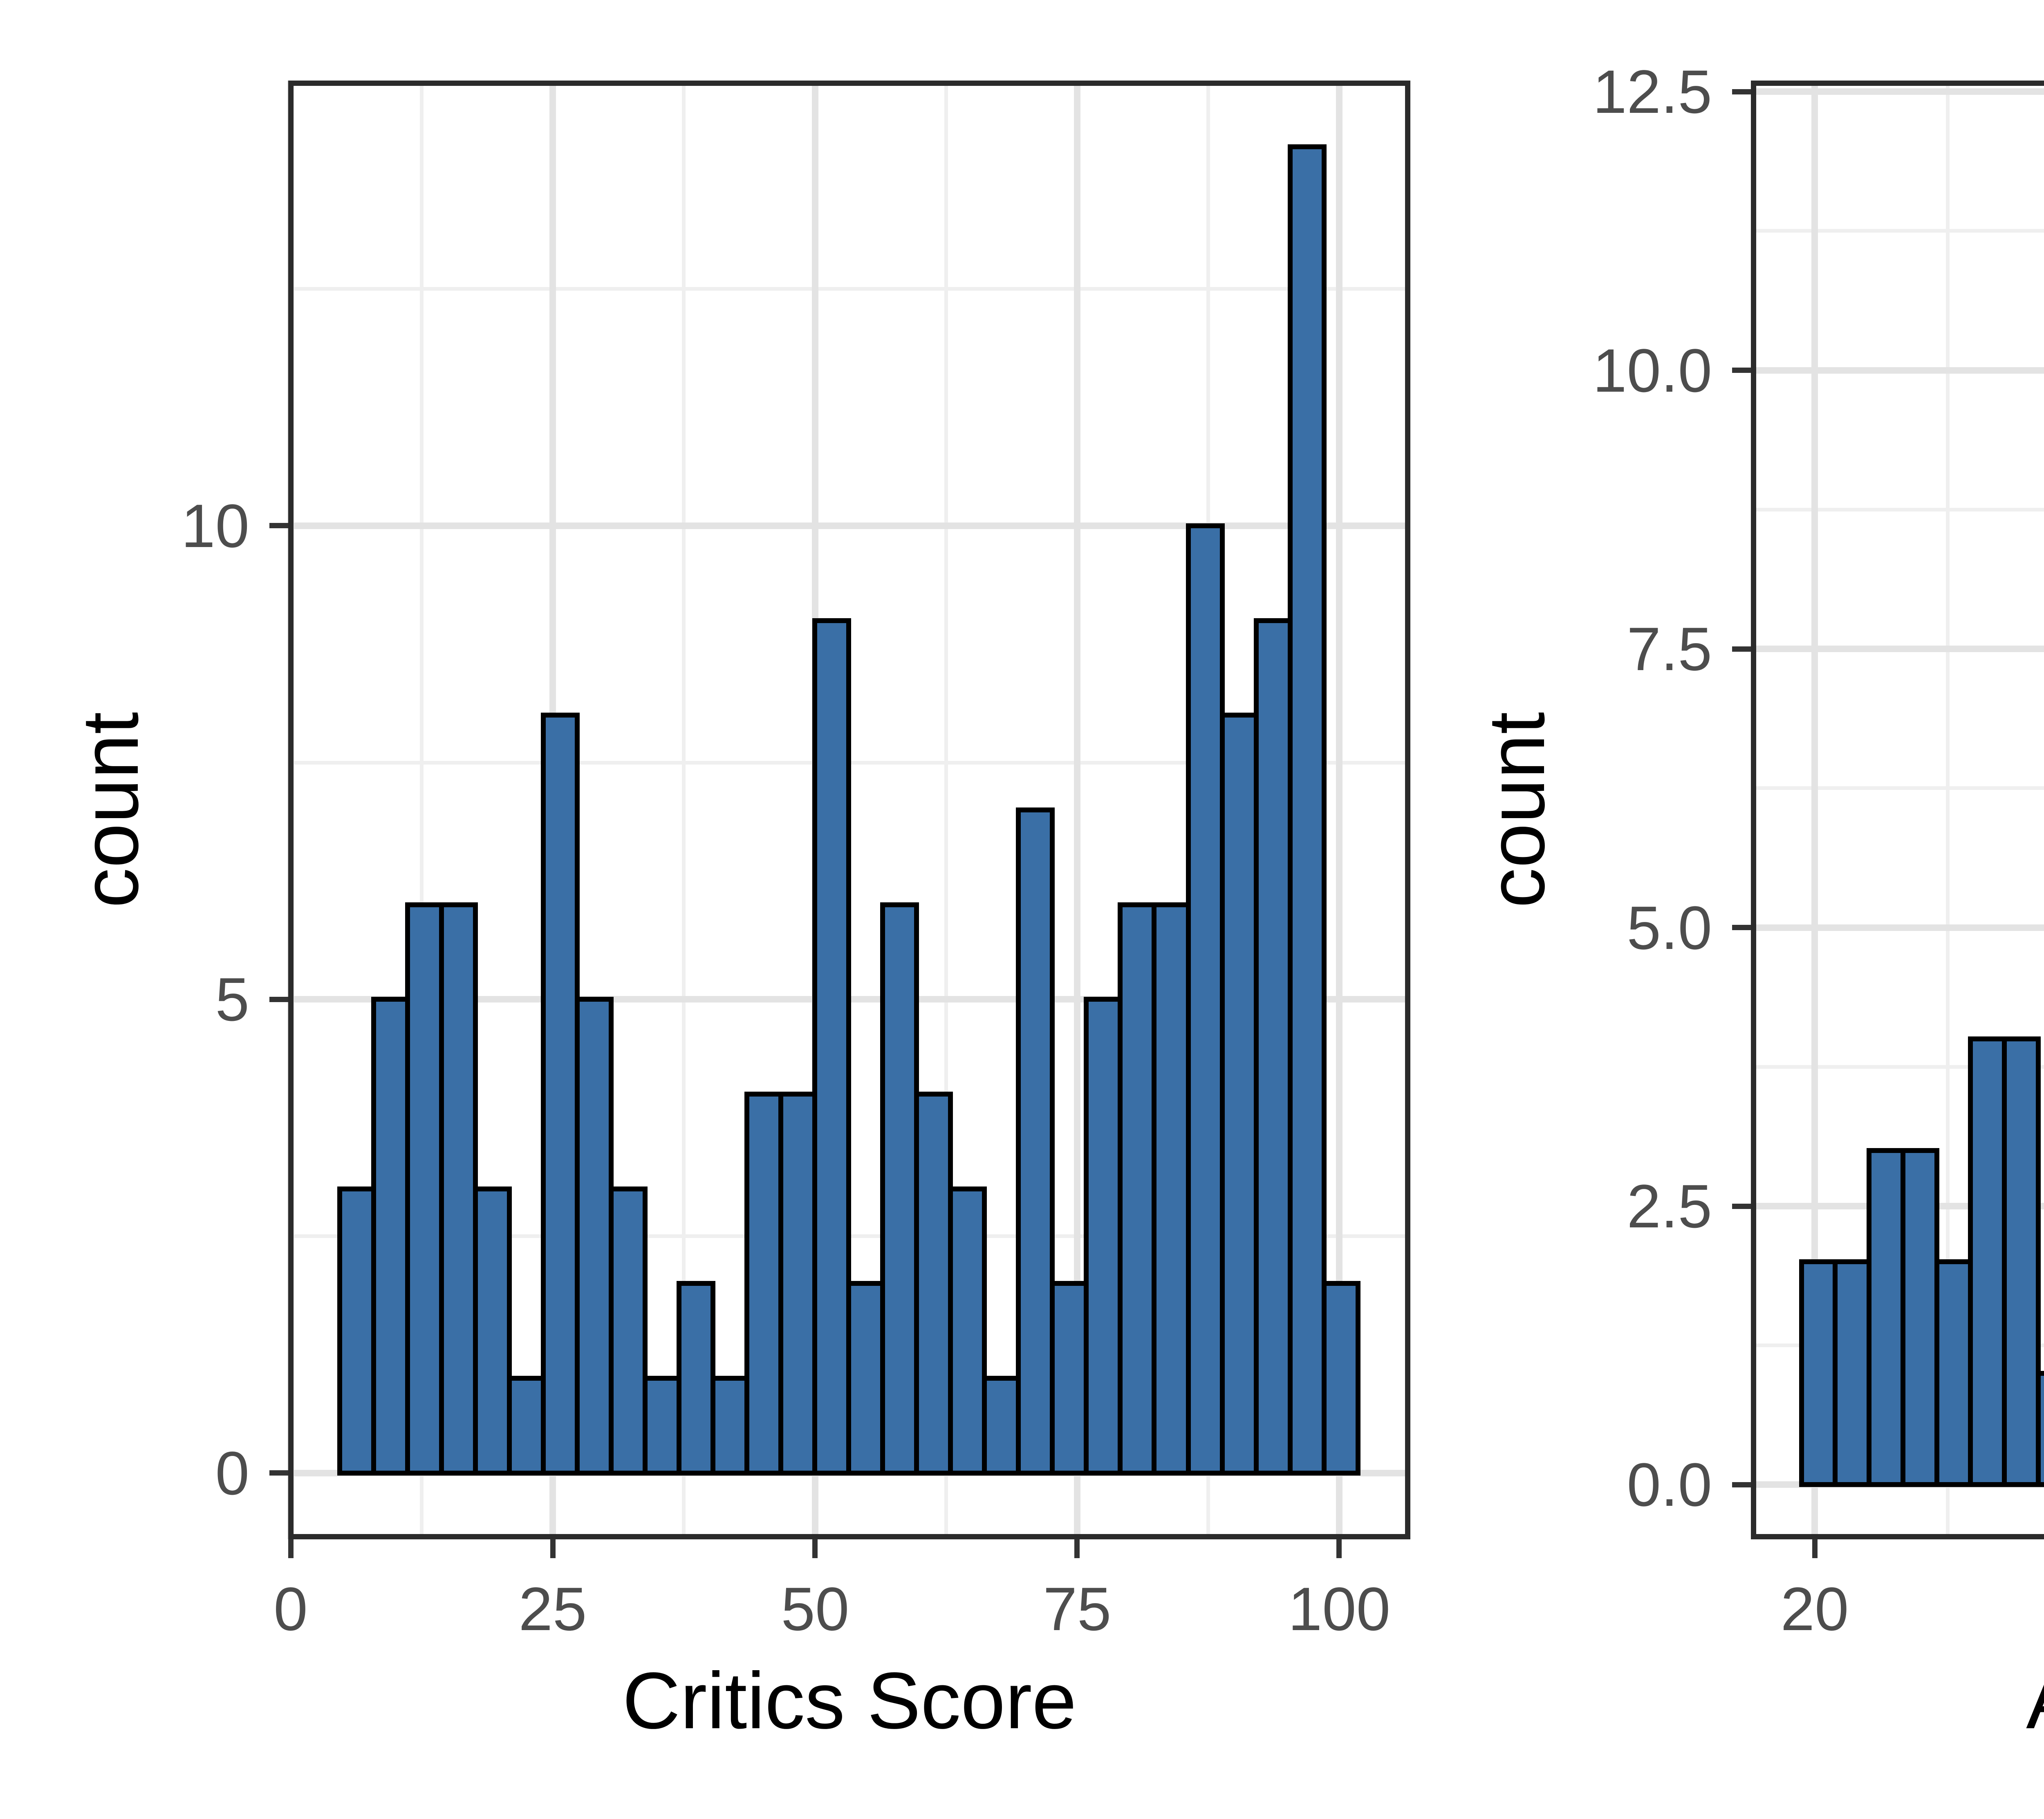 This screenshot has width=2044, height=1819. I want to click on x-tick-label: 0, so click(290, 1609).